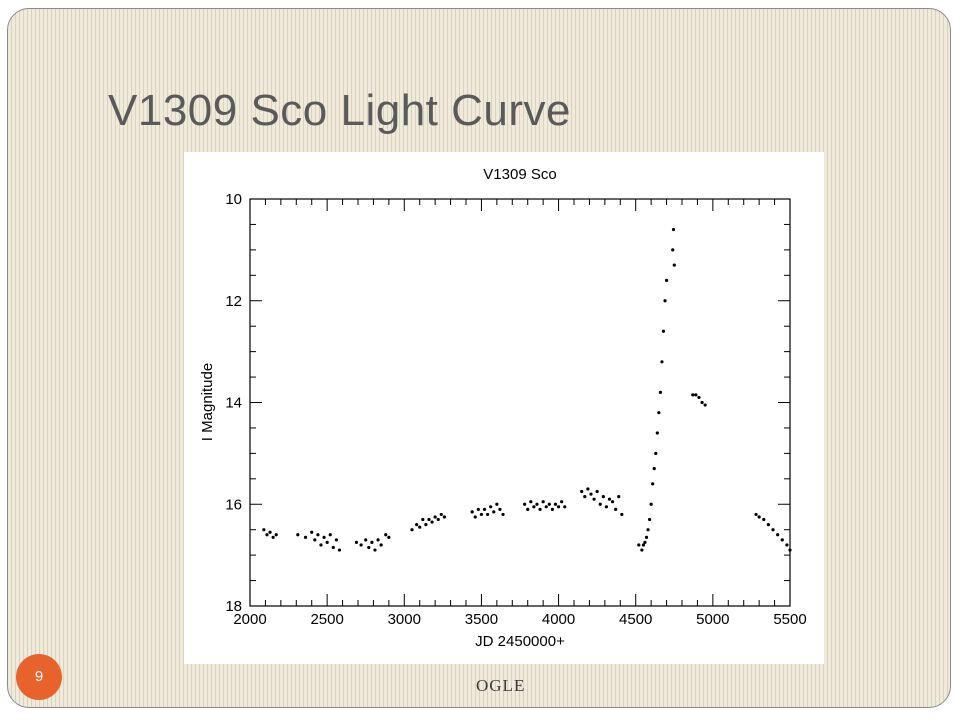  What do you see at coordinates (558, 619) in the screenshot?
I see `x-tick-label: 4000` at bounding box center [558, 619].